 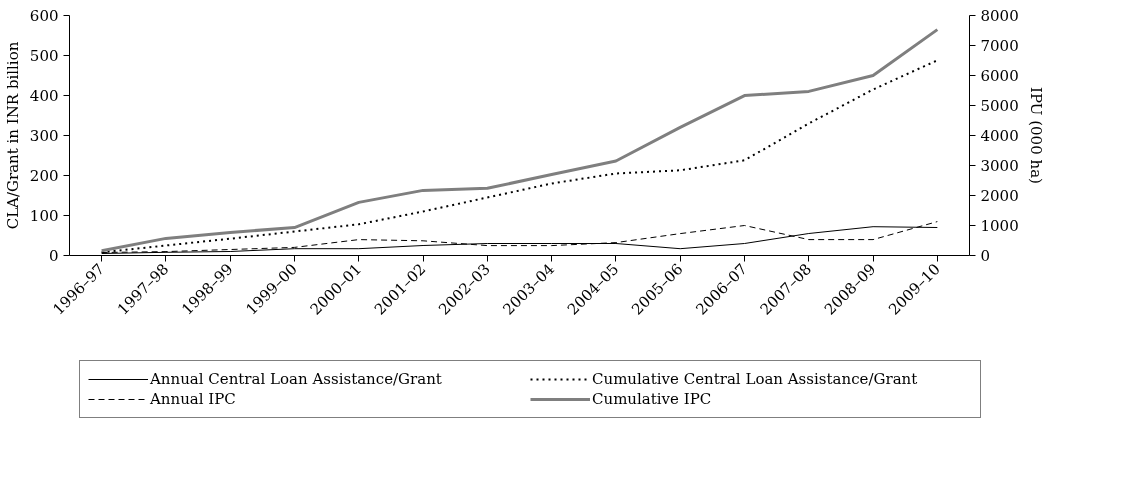 What do you see at coordinates (999, 196) in the screenshot?
I see `y2-tick-label: 2000` at bounding box center [999, 196].